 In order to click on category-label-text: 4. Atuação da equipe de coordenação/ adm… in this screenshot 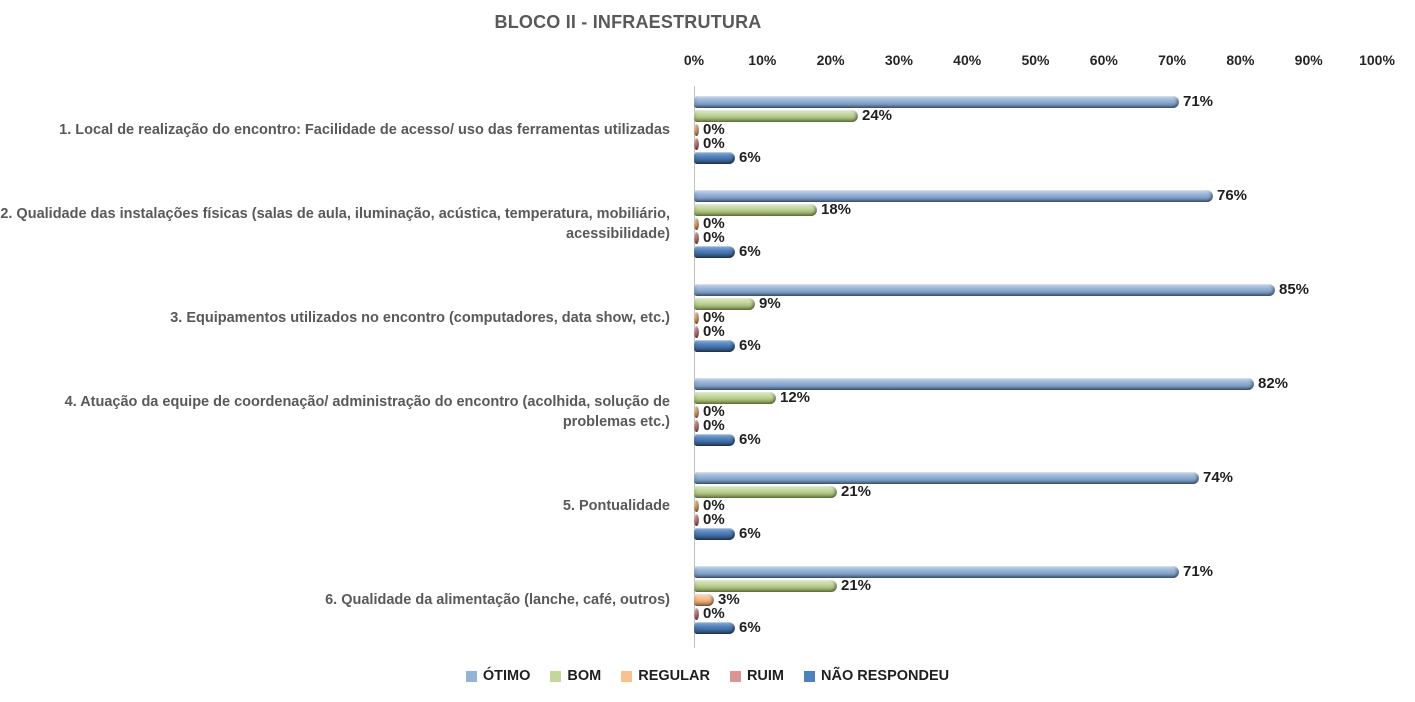, I will do `click(367, 412)`.